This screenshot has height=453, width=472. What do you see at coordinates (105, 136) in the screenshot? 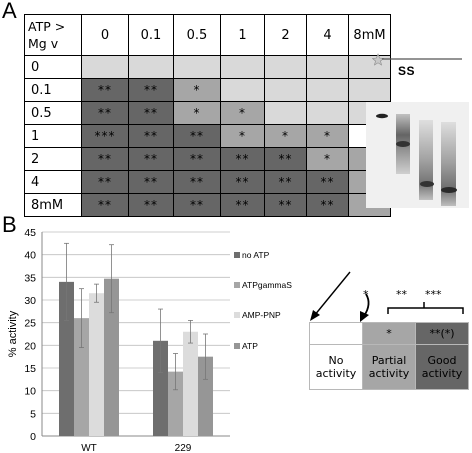
I see `activity-cell: ***` at bounding box center [105, 136].